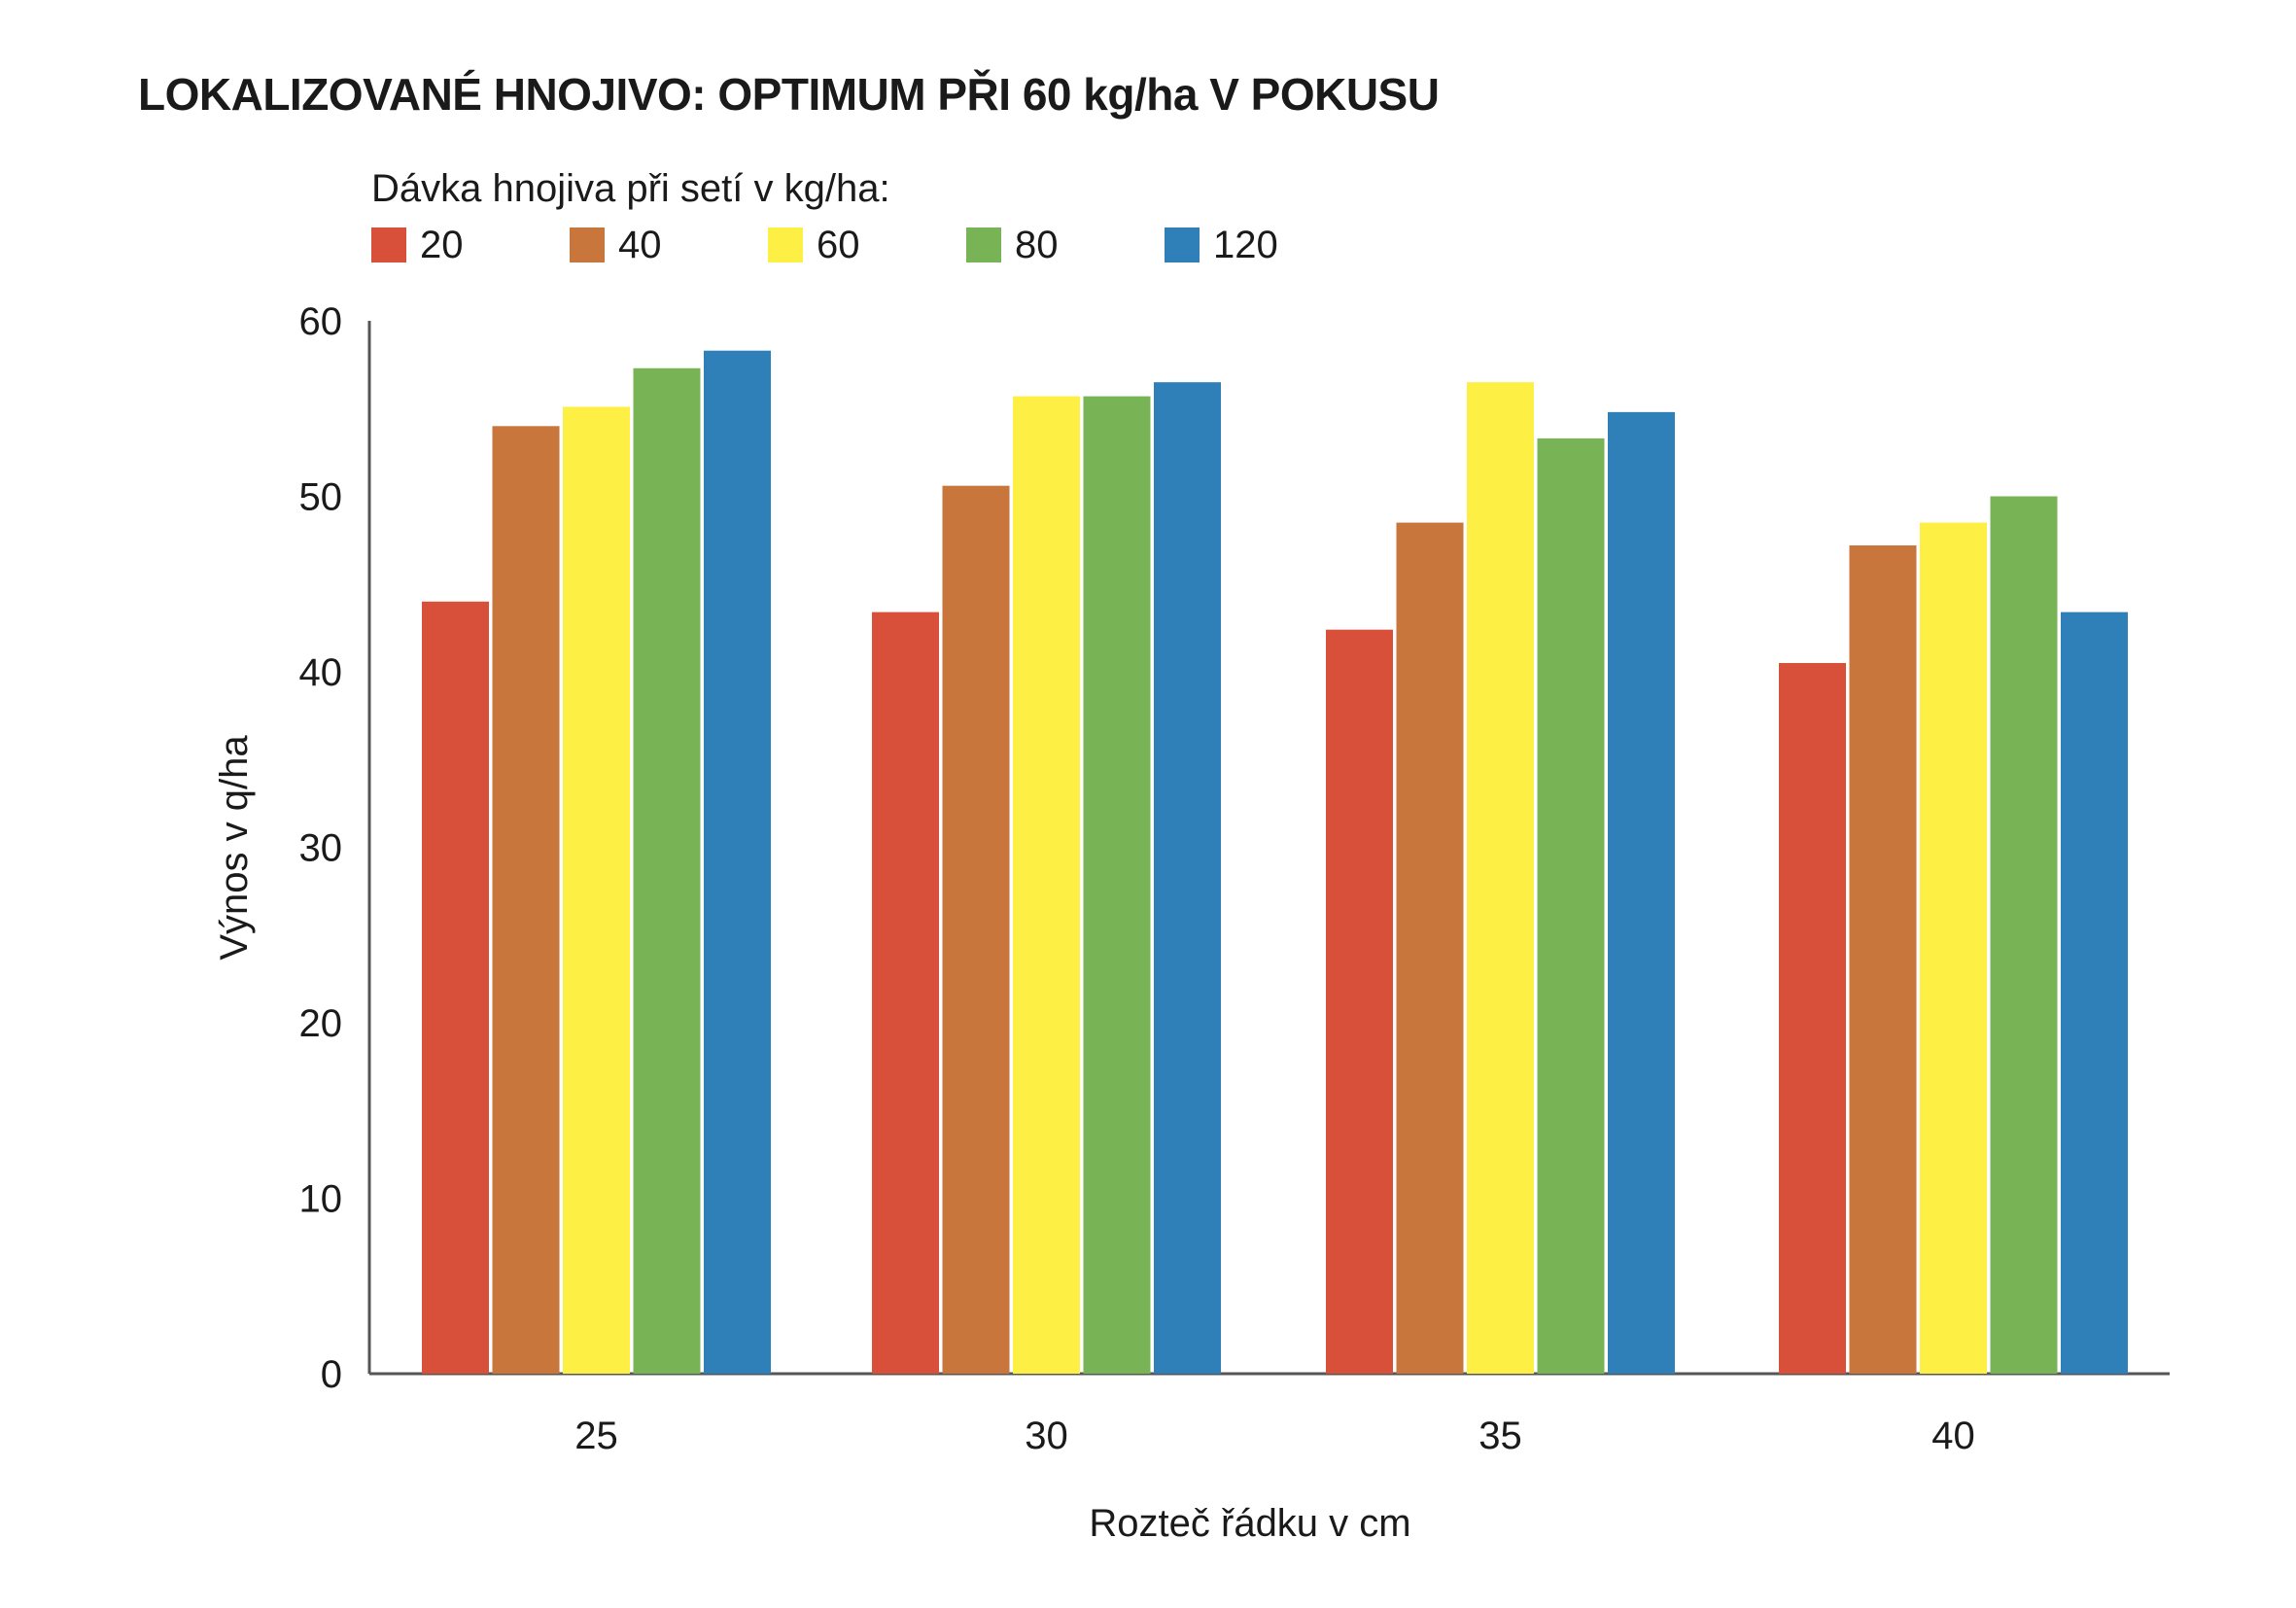  What do you see at coordinates (616, 244) in the screenshot?
I see `legend-item-40: 40` at bounding box center [616, 244].